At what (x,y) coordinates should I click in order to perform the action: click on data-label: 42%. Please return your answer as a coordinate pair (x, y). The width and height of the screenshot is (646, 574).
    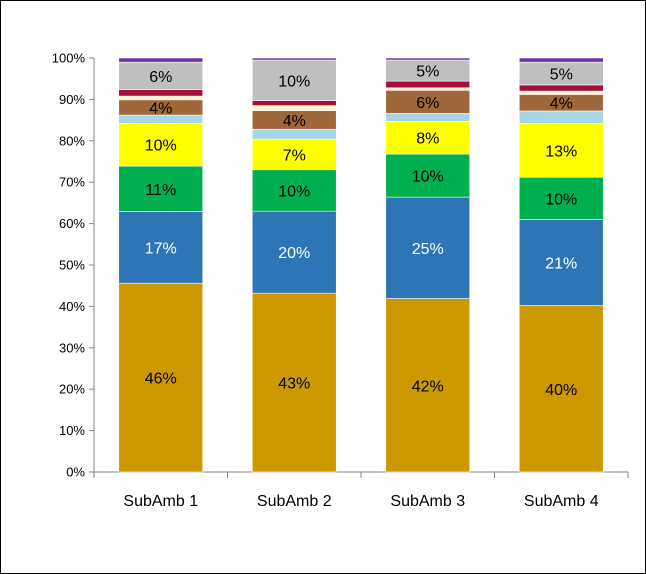
    Looking at the image, I should click on (428, 386).